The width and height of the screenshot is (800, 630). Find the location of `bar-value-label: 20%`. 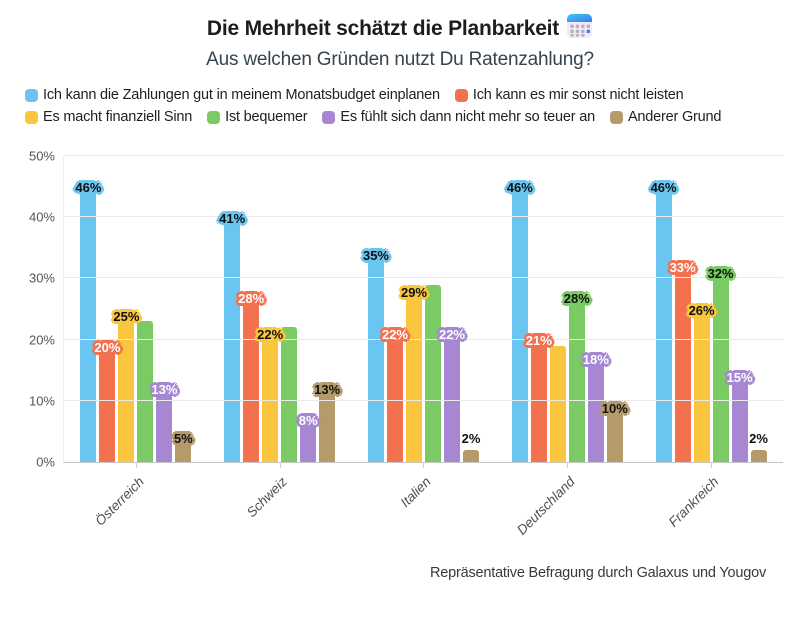

bar-value-label: 20% is located at coordinates (107, 347).